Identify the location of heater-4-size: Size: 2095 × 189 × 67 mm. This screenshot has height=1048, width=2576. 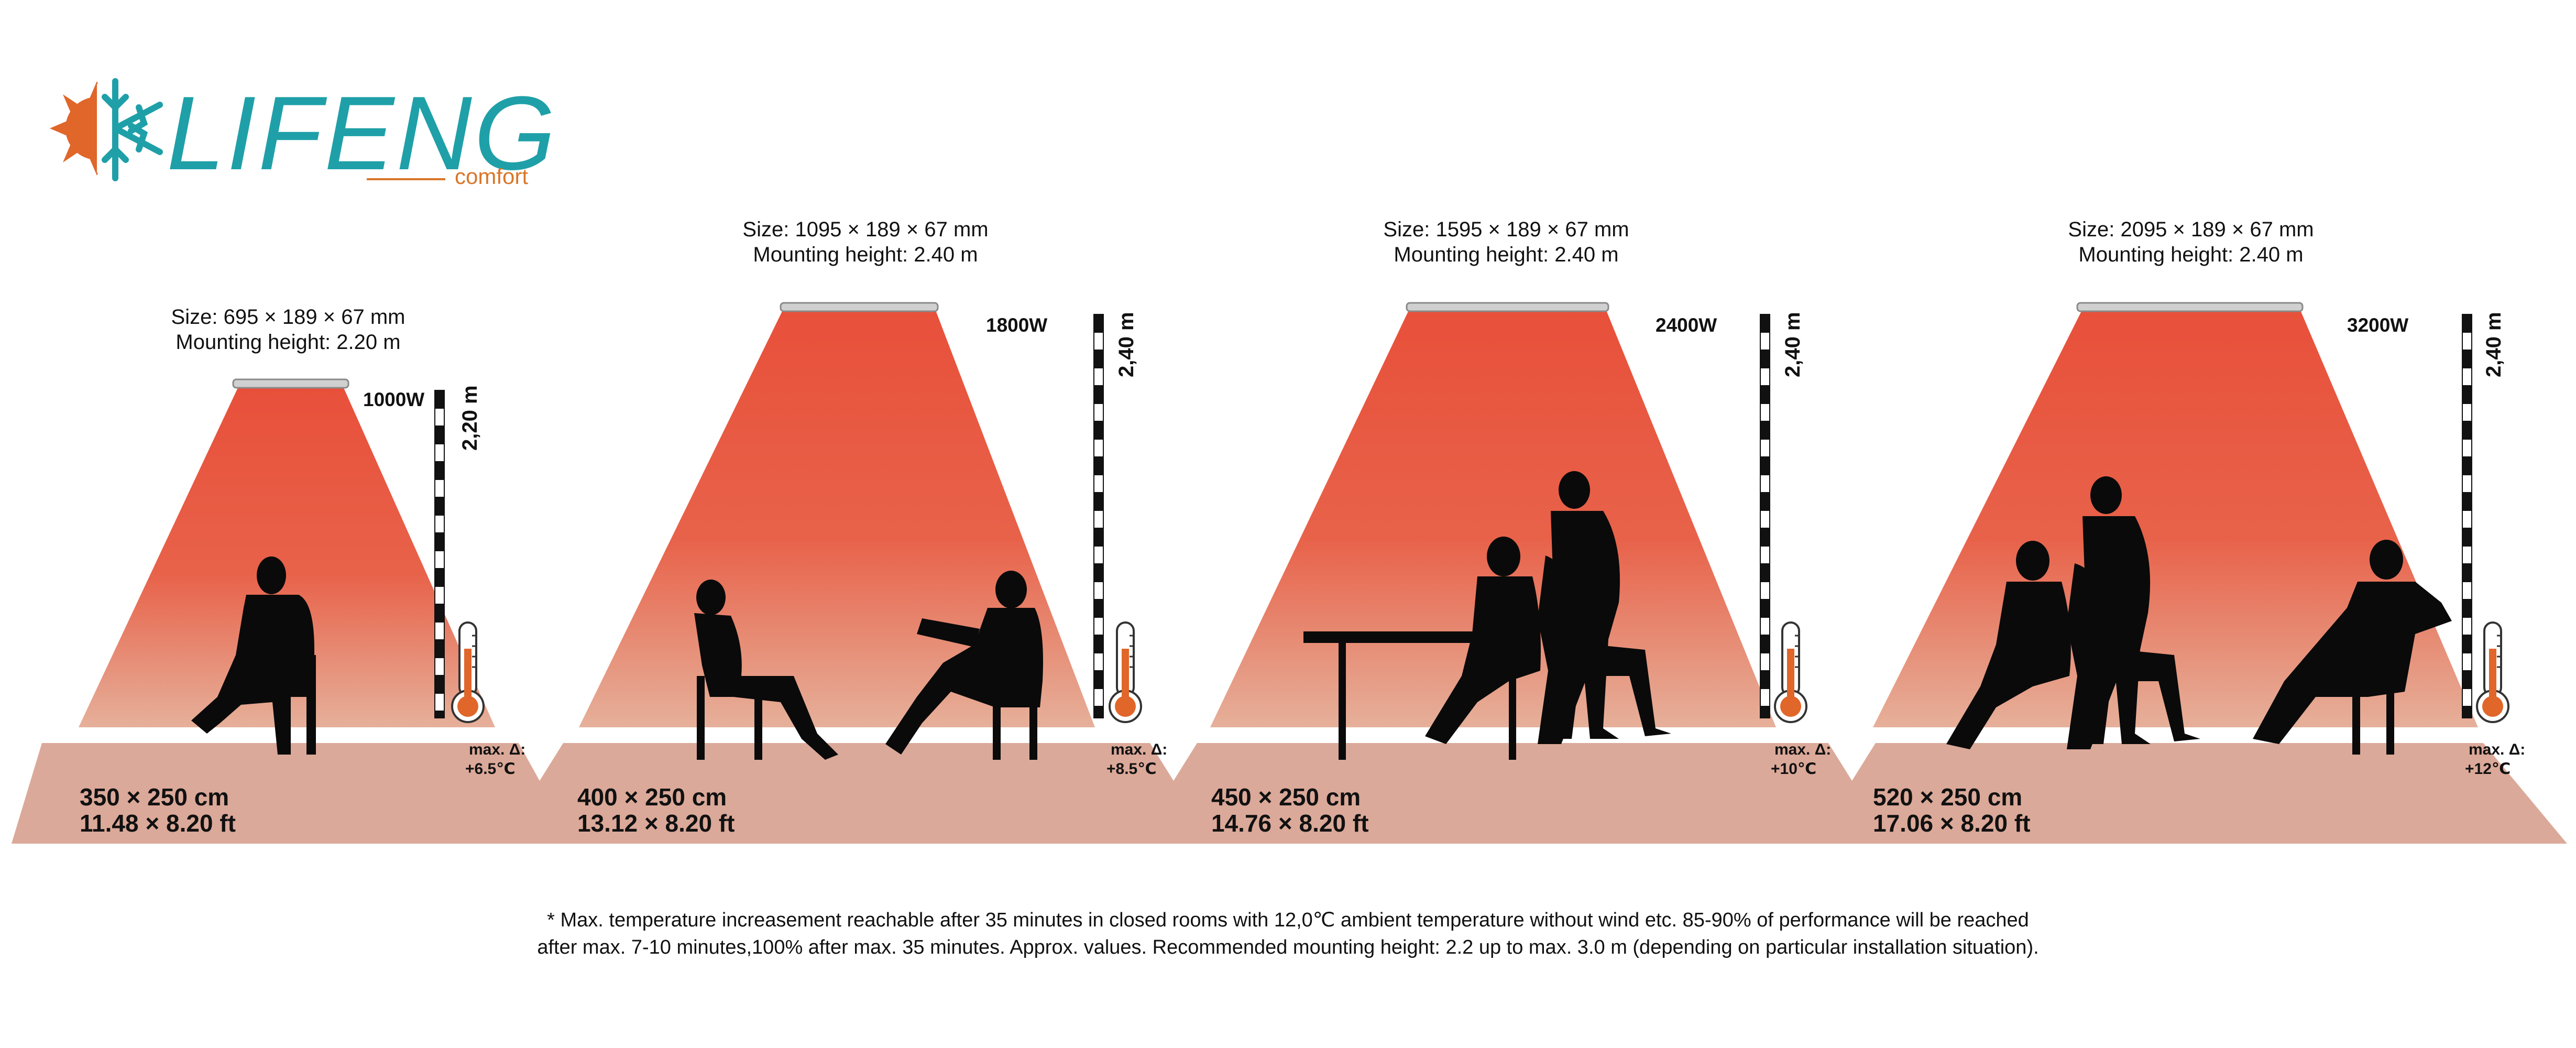
(2191, 230).